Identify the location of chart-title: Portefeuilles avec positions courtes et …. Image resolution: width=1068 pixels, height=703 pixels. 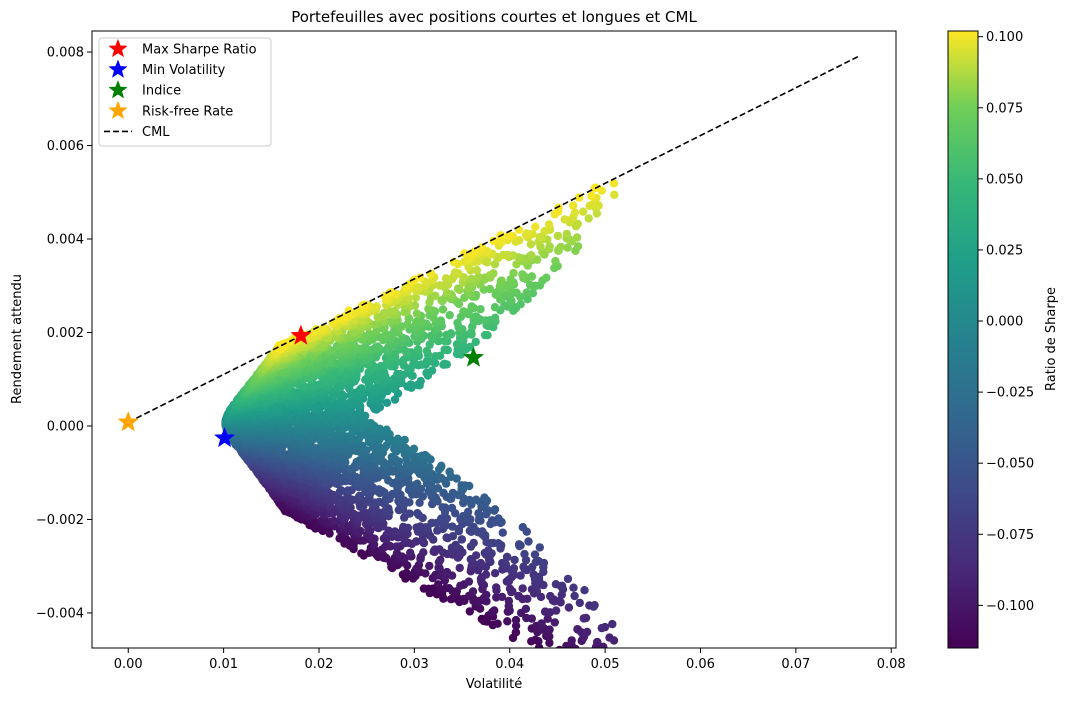
(494, 17).